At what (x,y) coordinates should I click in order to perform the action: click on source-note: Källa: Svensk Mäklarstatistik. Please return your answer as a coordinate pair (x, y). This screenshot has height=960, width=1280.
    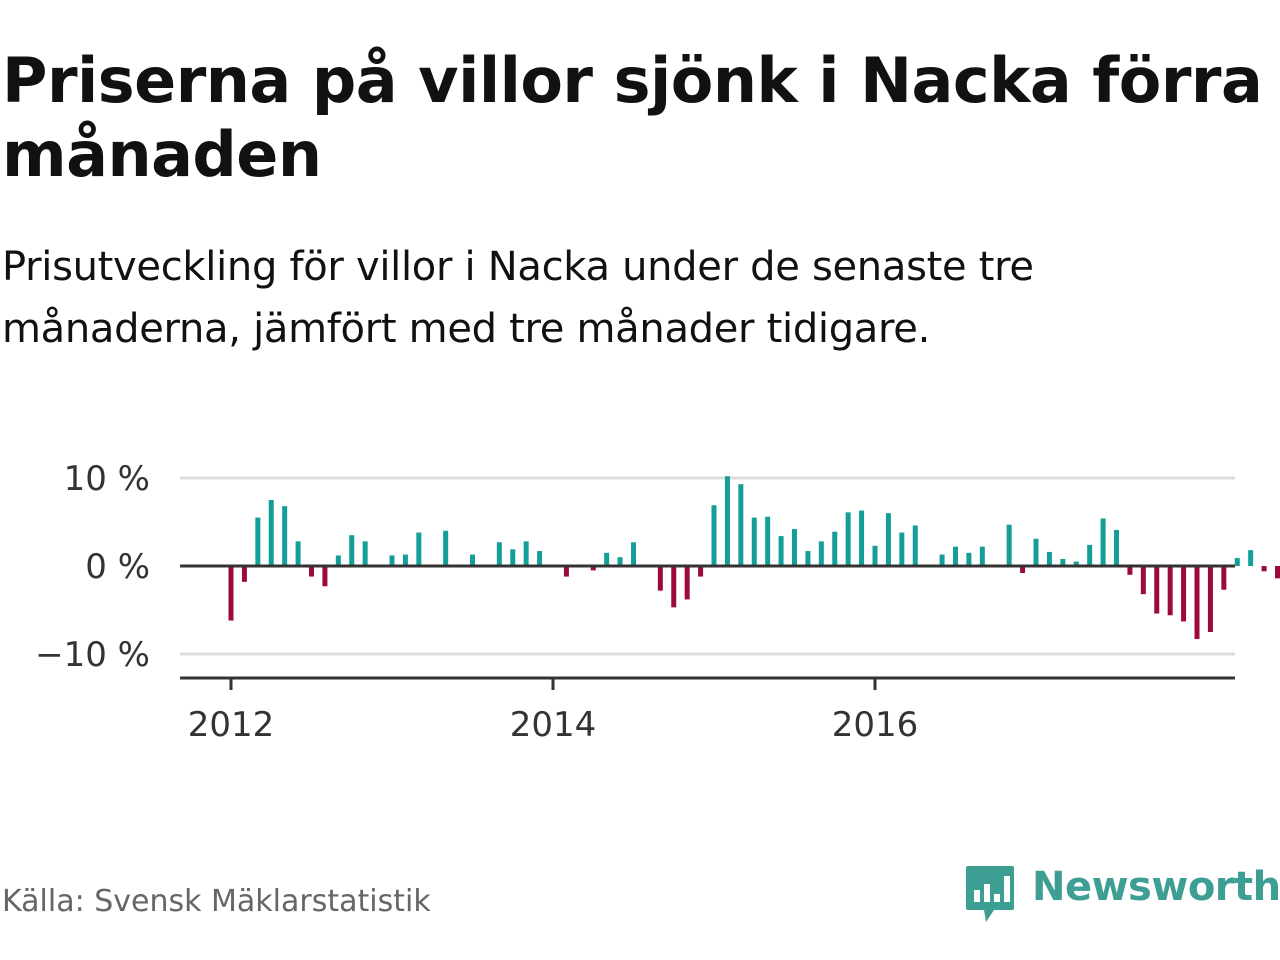
    Looking at the image, I should click on (216, 901).